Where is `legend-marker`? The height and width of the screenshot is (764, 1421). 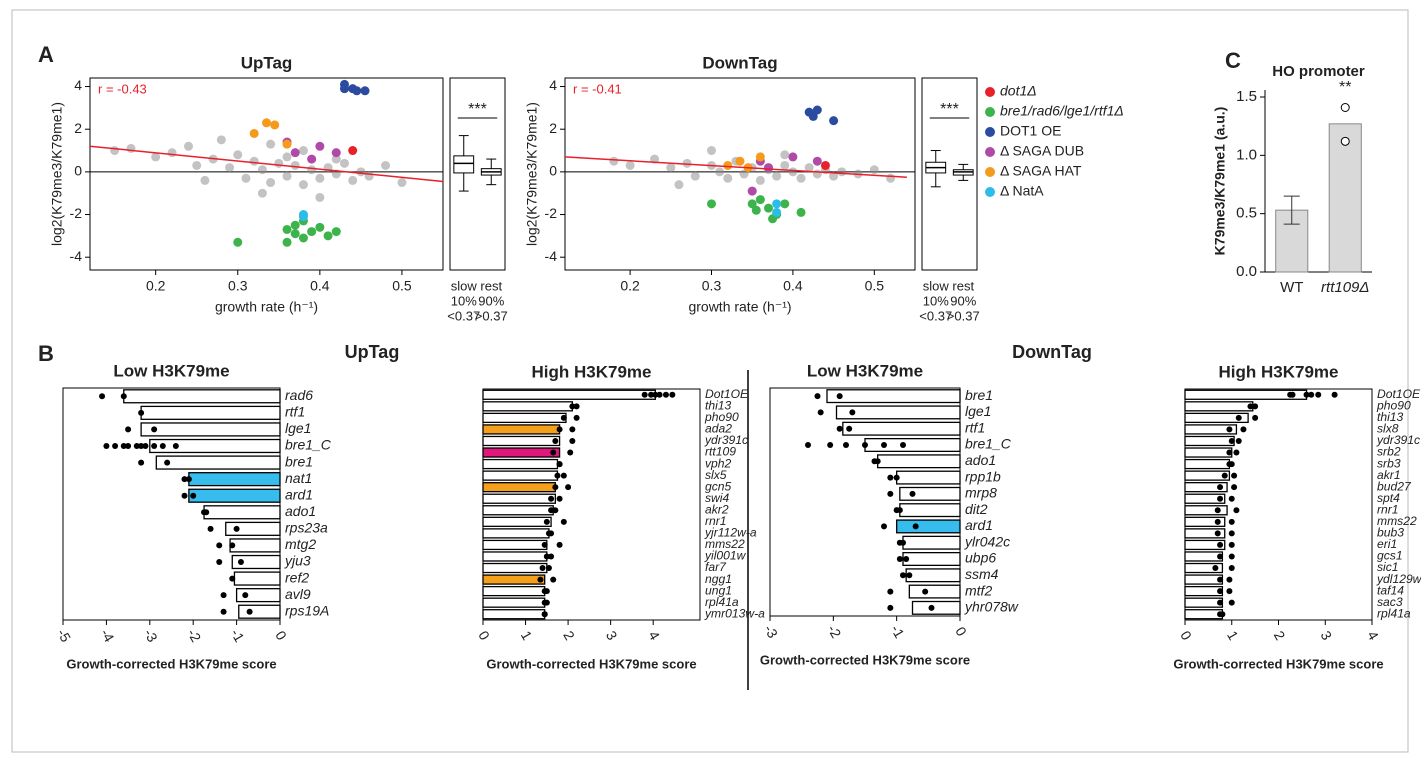 legend-marker is located at coordinates (990, 172).